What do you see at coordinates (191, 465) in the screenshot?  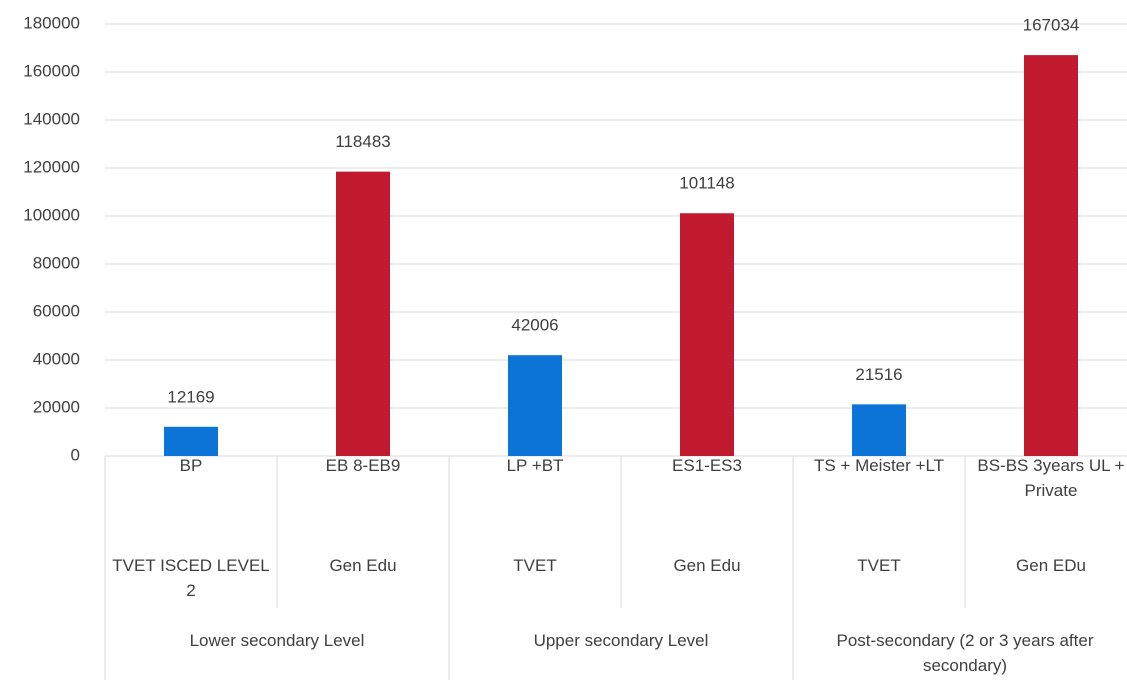 I see `x-tick-label: BP` at bounding box center [191, 465].